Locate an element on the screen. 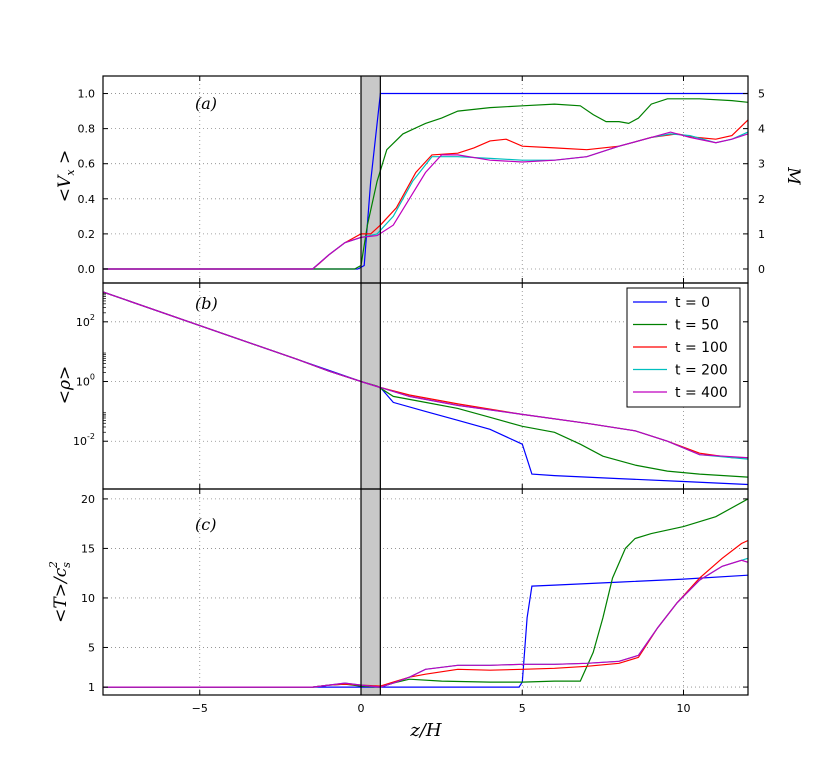 The image size is (830, 773). y-tick-label: 10² is located at coordinates (85, 321).